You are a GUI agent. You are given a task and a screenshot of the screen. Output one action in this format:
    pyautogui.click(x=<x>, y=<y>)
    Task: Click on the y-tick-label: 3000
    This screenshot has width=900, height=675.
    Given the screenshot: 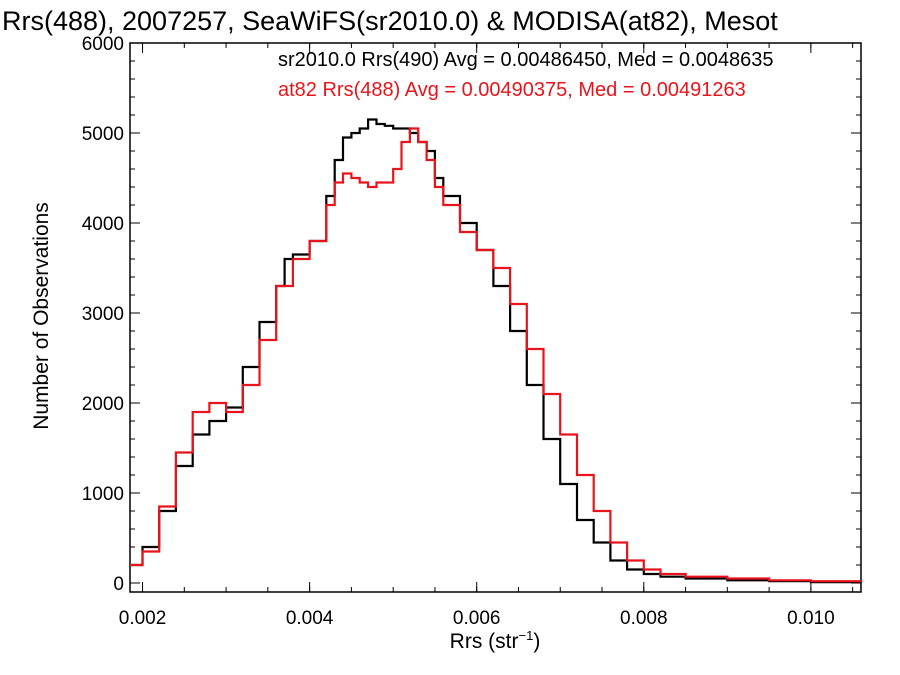 What is the action you would take?
    pyautogui.click(x=103, y=314)
    